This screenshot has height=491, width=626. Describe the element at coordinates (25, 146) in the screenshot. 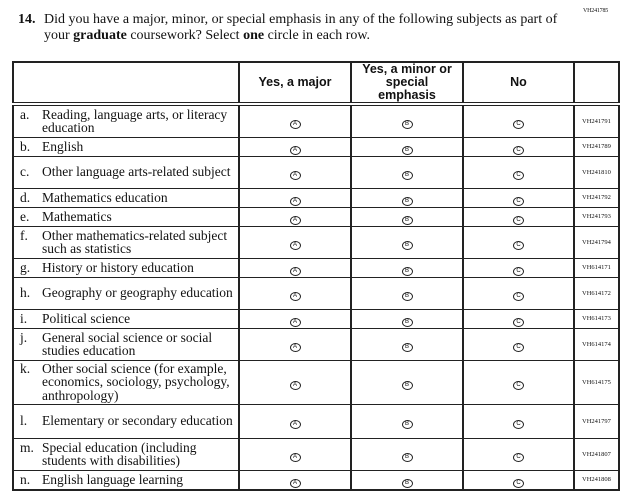

I see `row-letter: b.` at that location.